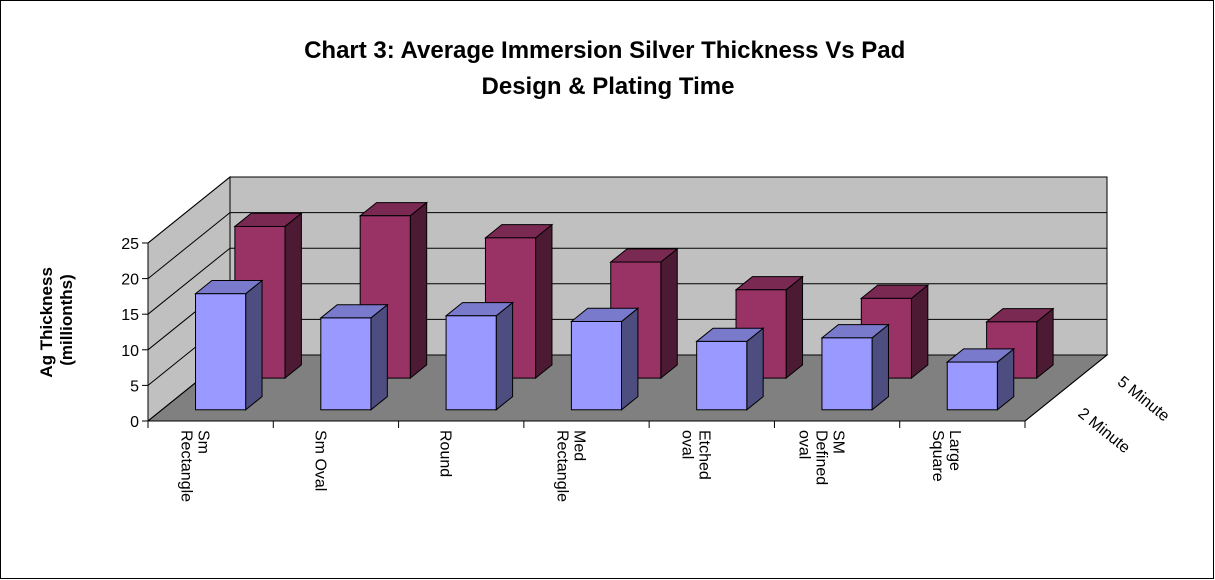  I want to click on y-tick-label: 20, so click(130, 280).